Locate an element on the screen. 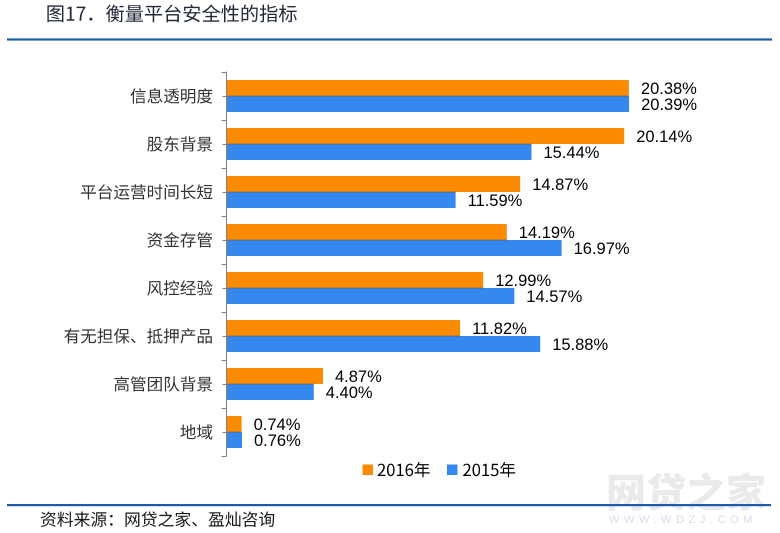 Image resolution: width=780 pixels, height=533 pixels. svg-text: 14.87% is located at coordinates (560, 185).